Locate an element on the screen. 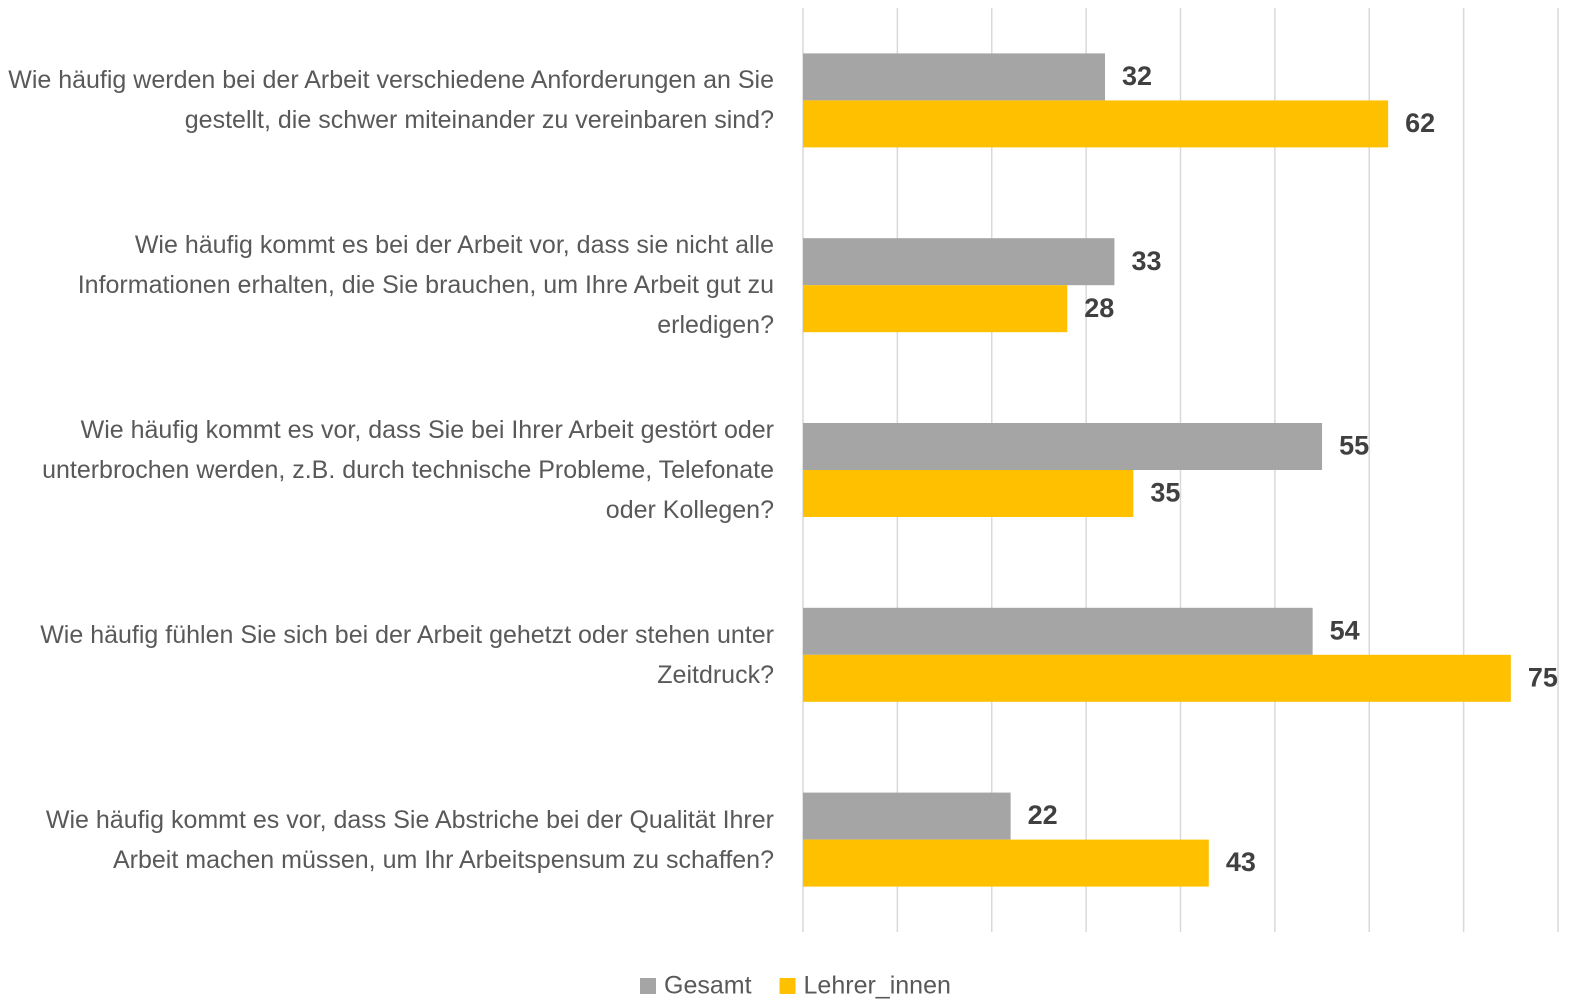  legend-label: Gesamt is located at coordinates (708, 986).